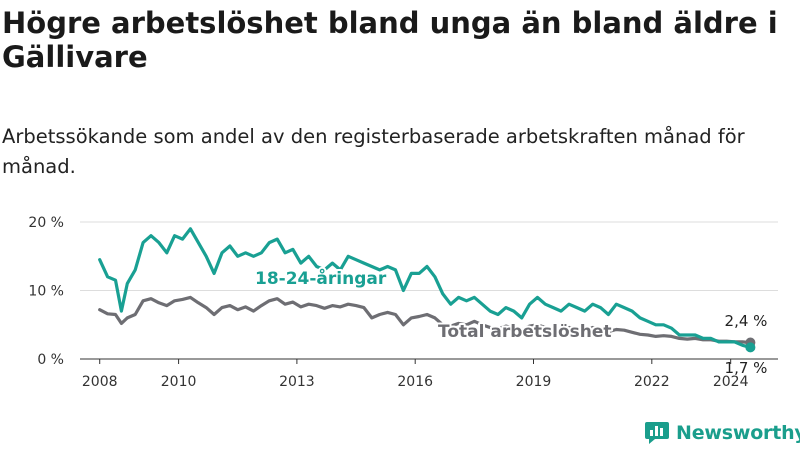  I want to click on y-tick-label: 10 %, so click(46, 292).